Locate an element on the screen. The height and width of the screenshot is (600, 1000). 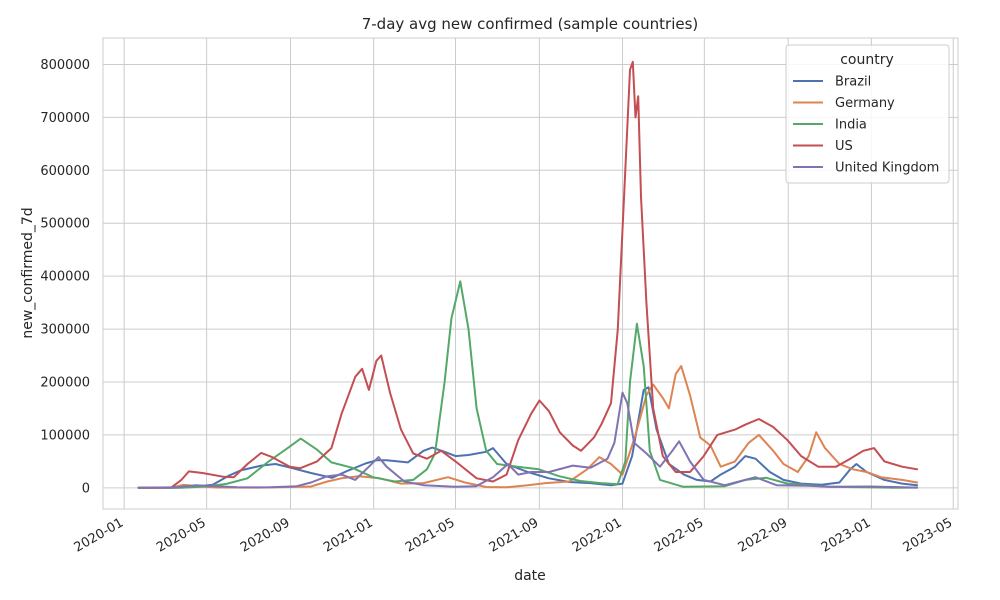
x-tick-label: 2022-05 is located at coordinates (679, 535).